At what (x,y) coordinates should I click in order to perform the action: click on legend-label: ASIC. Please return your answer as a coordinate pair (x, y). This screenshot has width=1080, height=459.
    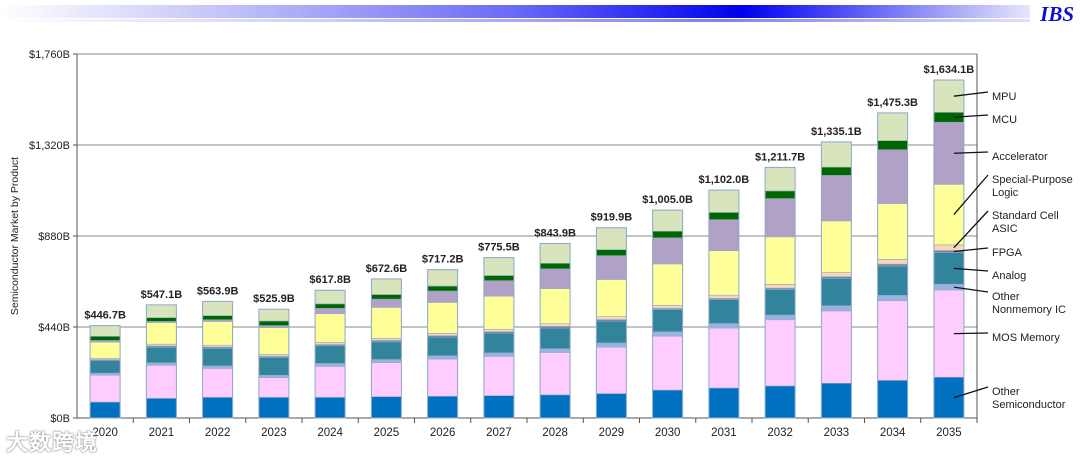
    Looking at the image, I should click on (1005, 229).